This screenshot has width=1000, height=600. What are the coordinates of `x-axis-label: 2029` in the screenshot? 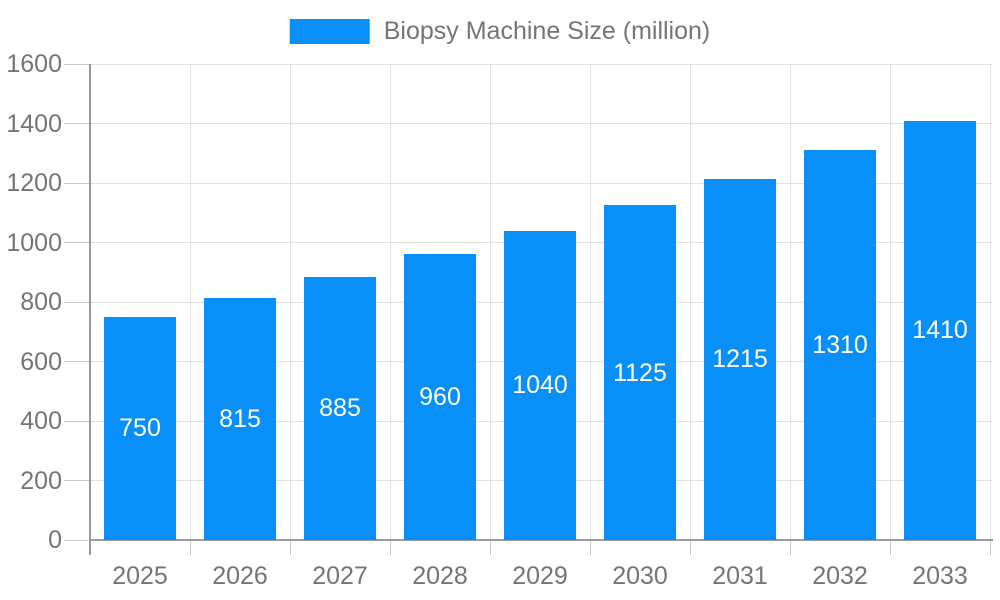 It's located at (540, 576).